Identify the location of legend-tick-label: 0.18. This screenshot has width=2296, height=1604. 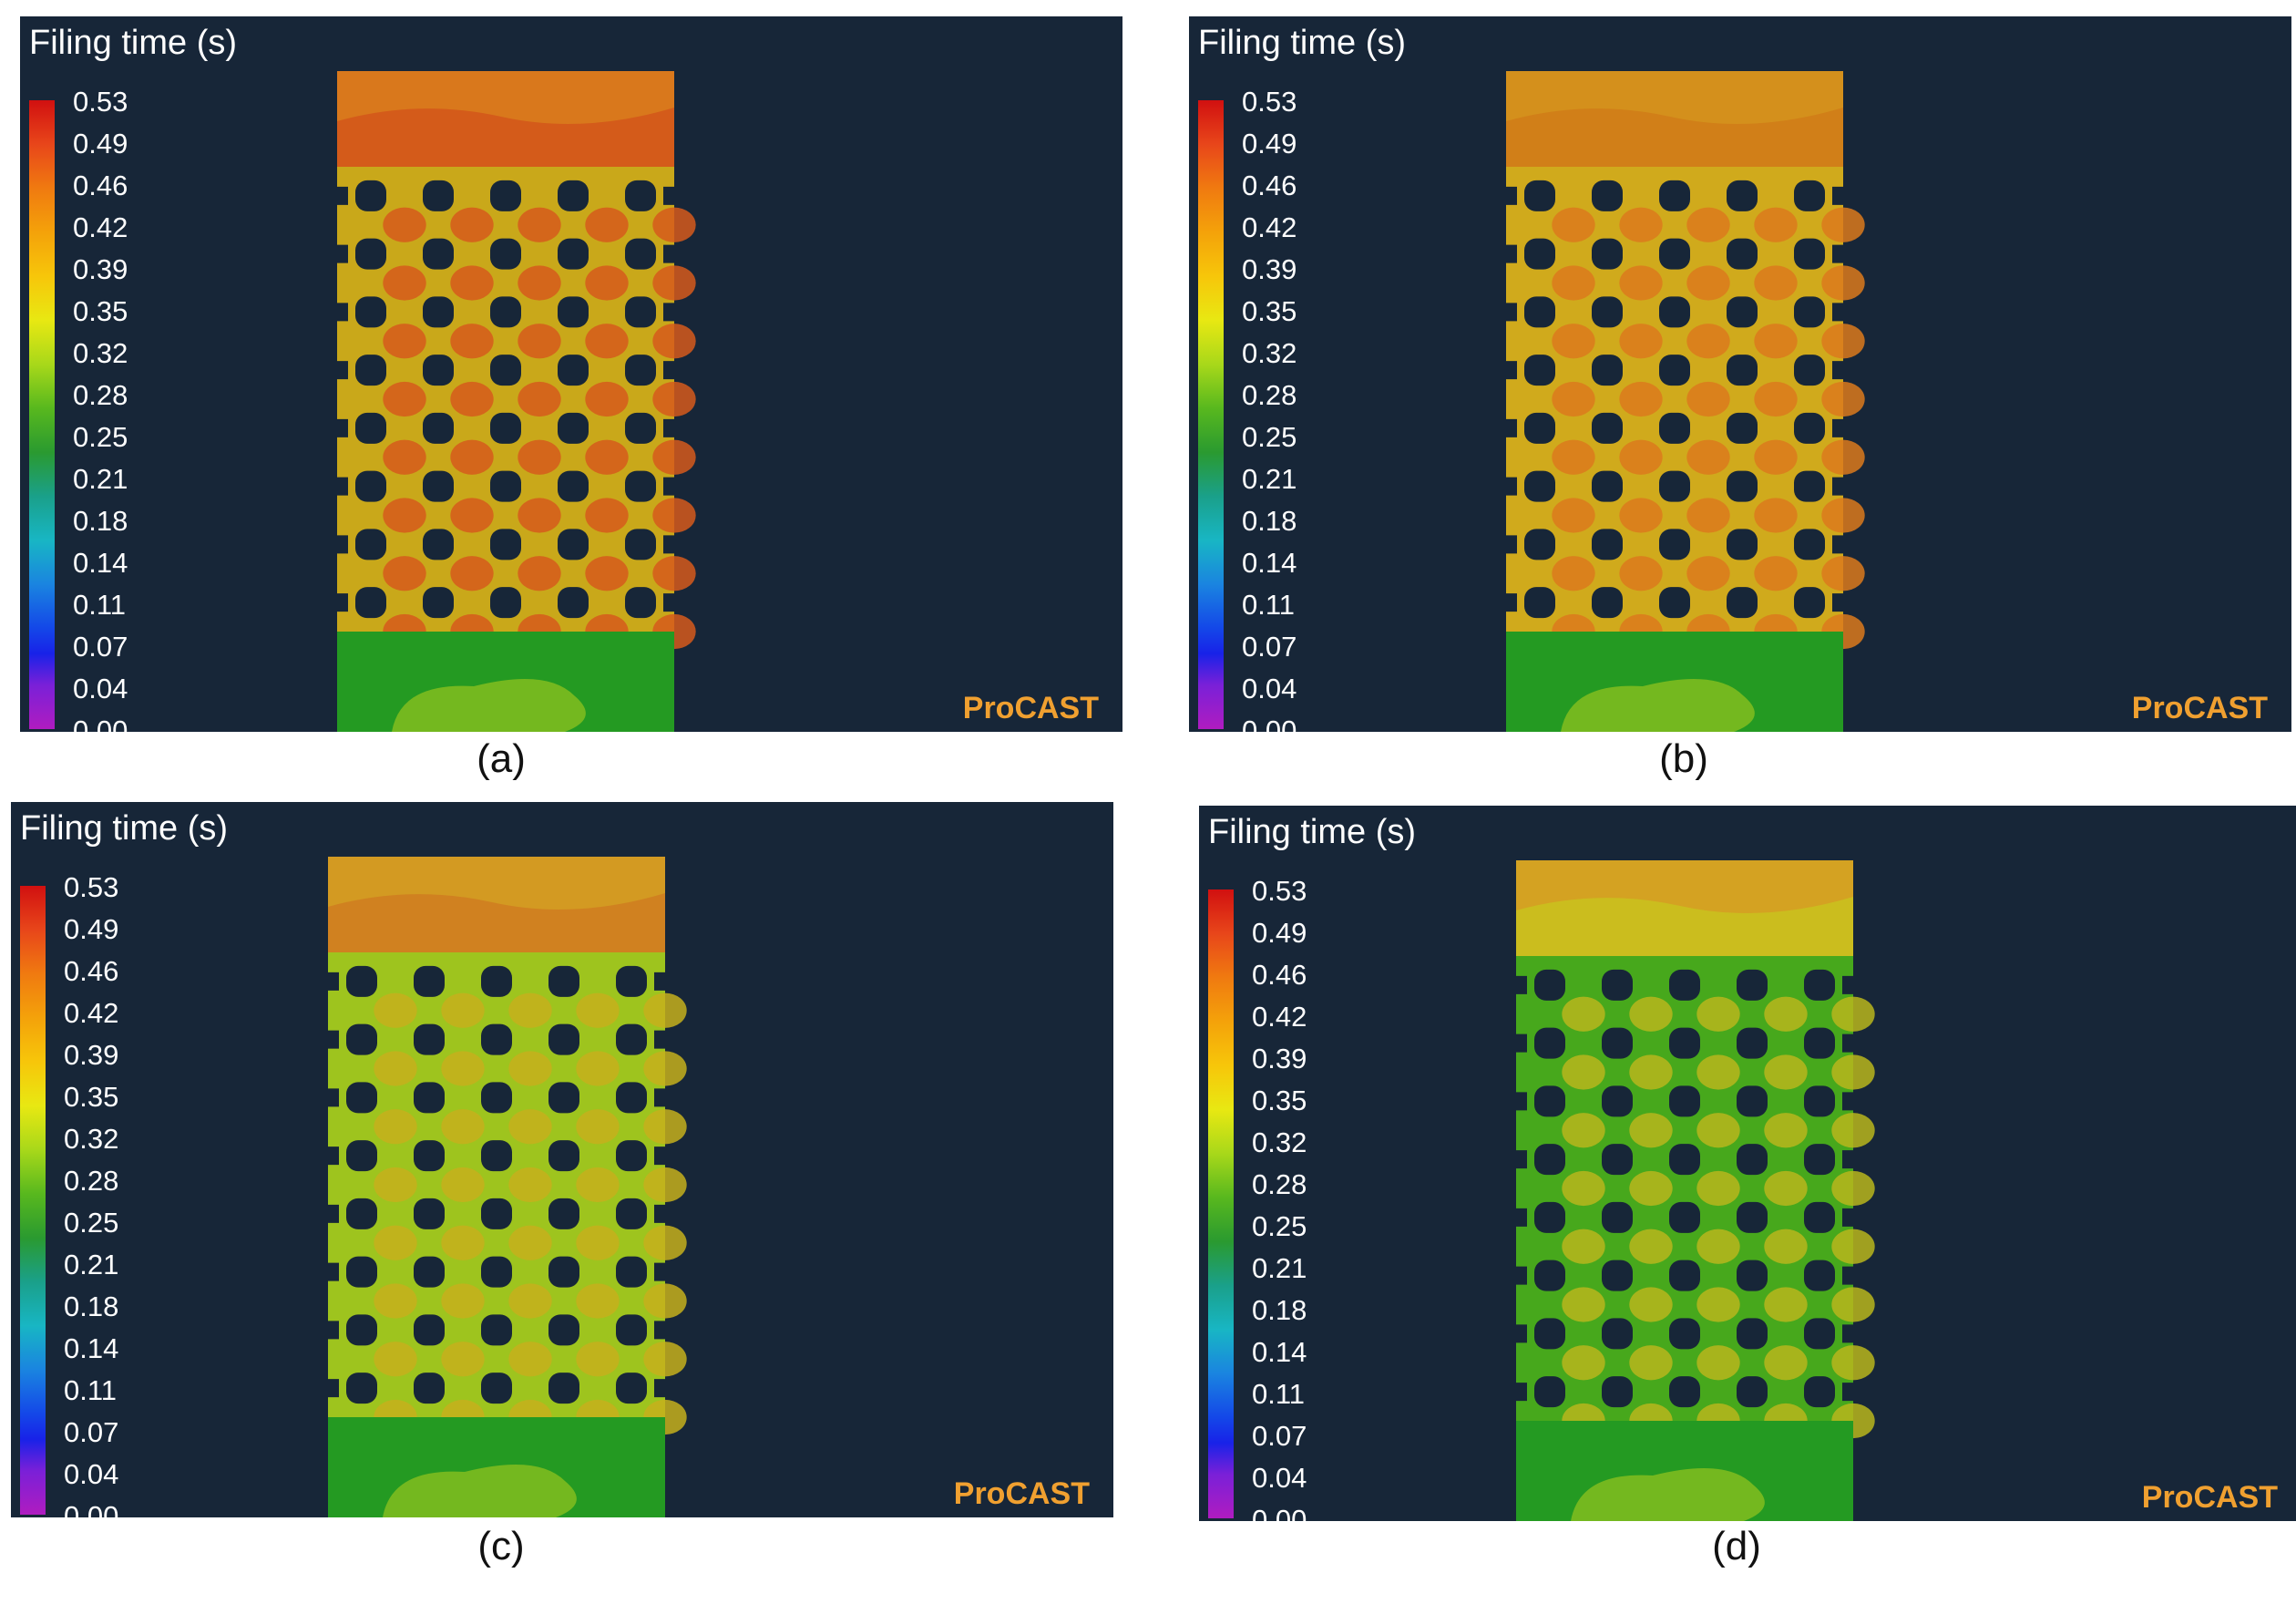
(1269, 521).